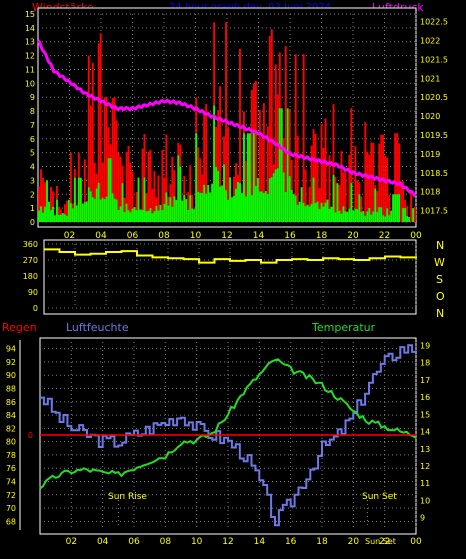  What do you see at coordinates (380, 541) in the screenshot?
I see `sunset-label-axis: Sun Set` at bounding box center [380, 541].